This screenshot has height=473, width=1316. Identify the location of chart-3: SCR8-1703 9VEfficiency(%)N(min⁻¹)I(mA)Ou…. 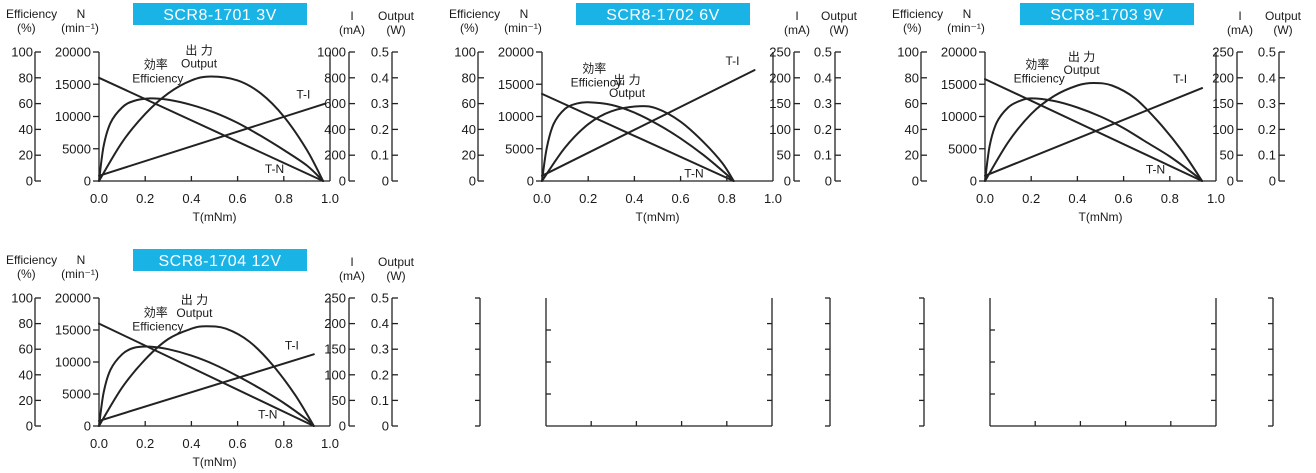
(1097, 113).